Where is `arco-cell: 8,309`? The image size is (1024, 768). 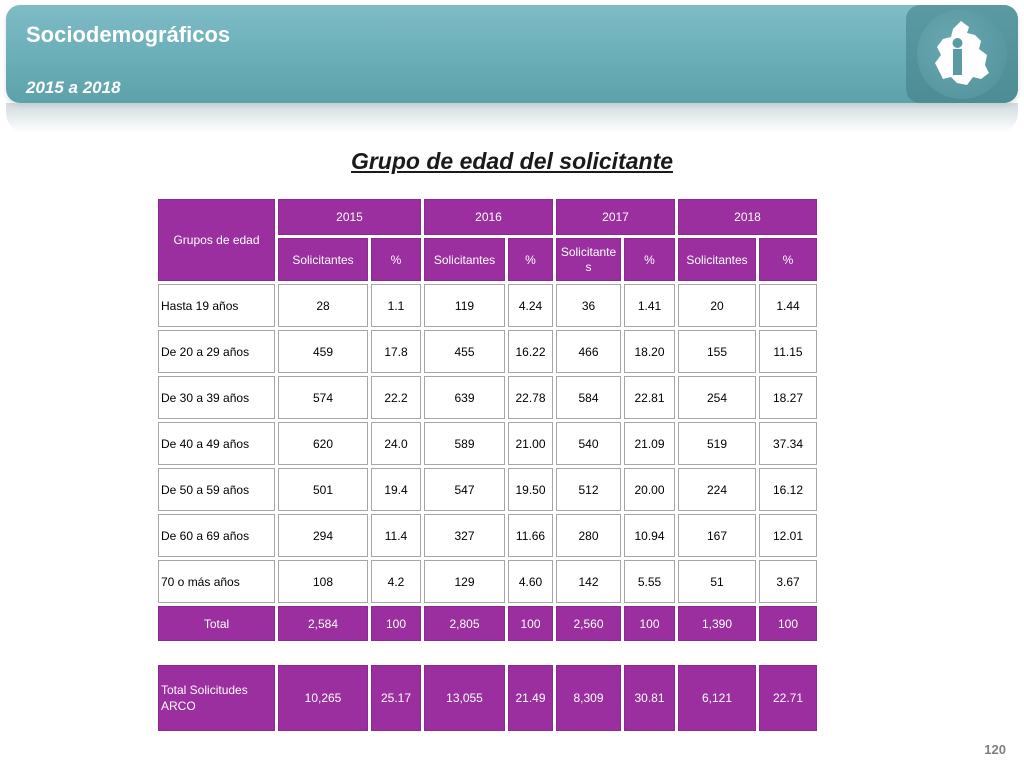
arco-cell: 8,309 is located at coordinates (588, 698).